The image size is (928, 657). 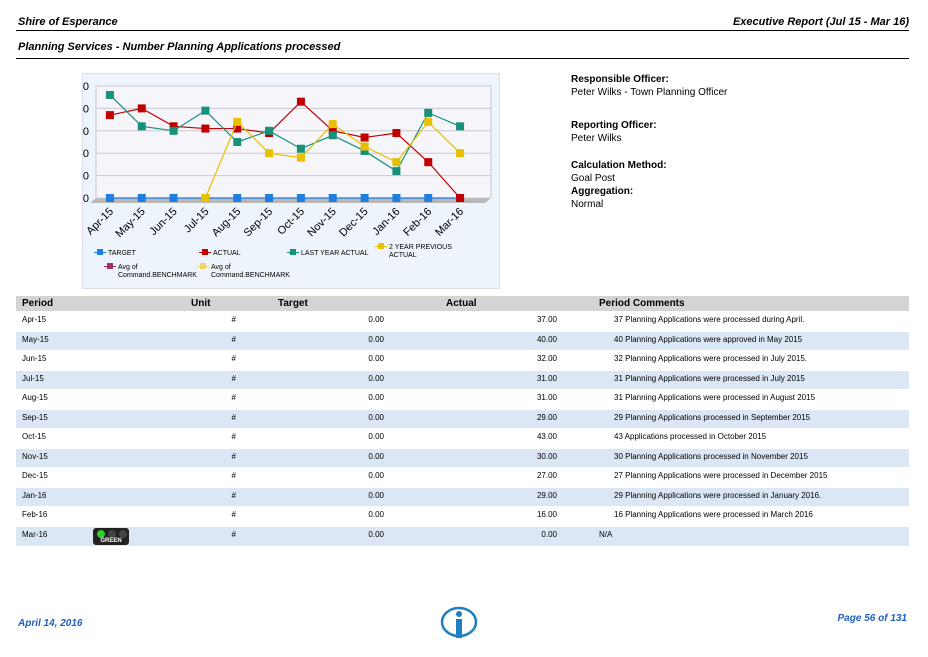 I want to click on header-row: Period Unit Target Actual Period Comments, so click(x=462, y=304).